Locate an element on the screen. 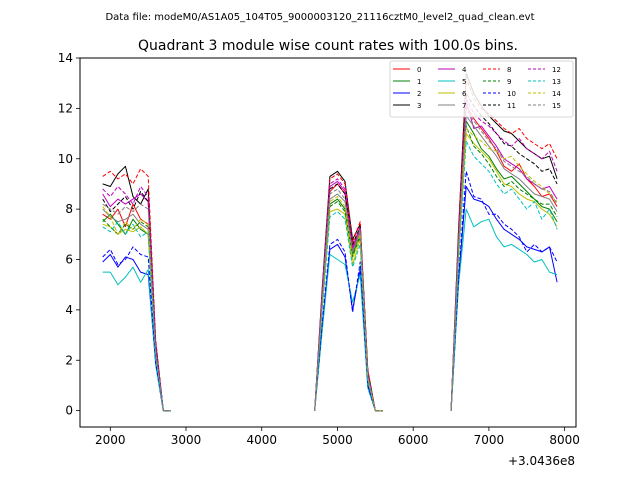 Image resolution: width=640 pixels, height=480 pixels. series-9-line-segment is located at coordinates (504, 268).